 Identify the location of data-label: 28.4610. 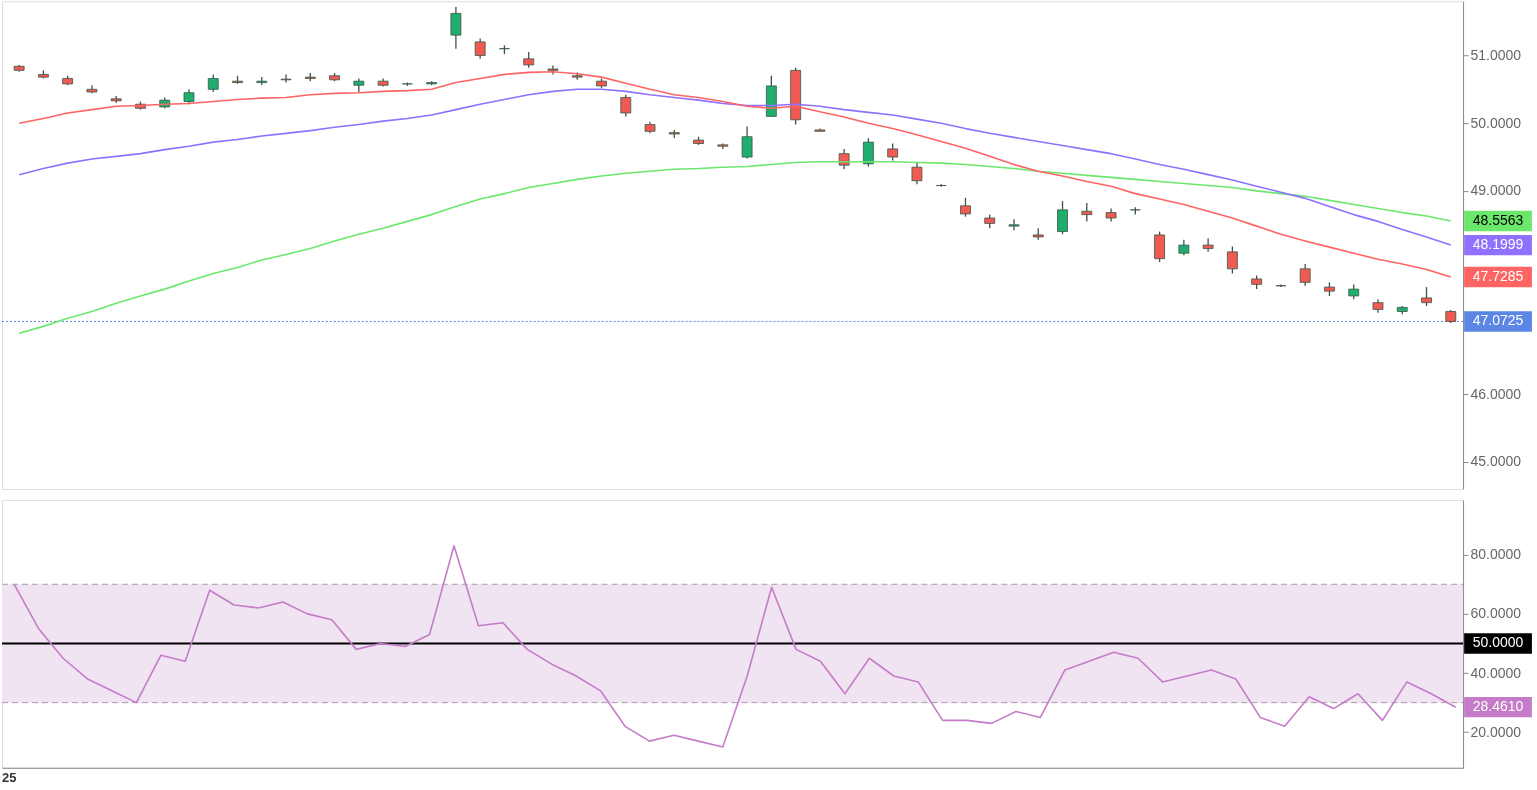
(1498, 706).